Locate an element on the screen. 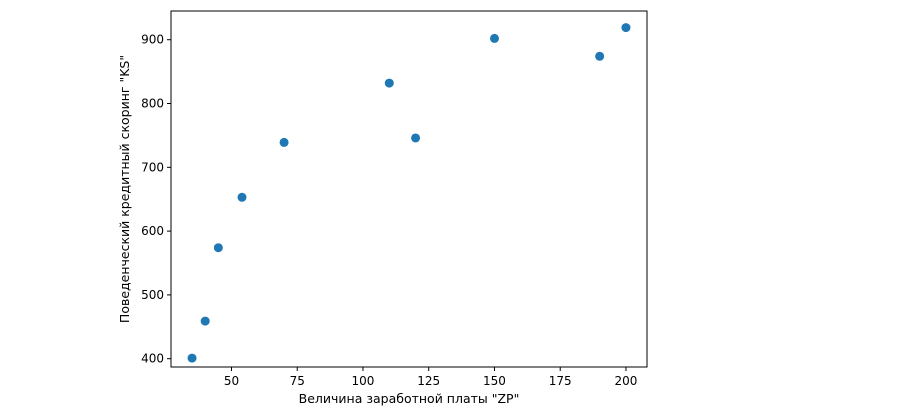  x-tick-label: 175 is located at coordinates (560, 381).